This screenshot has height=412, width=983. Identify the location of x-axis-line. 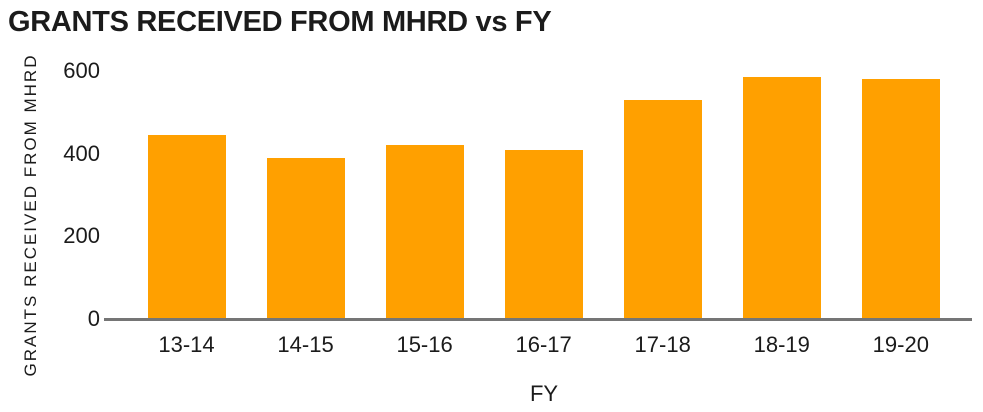
(538, 319).